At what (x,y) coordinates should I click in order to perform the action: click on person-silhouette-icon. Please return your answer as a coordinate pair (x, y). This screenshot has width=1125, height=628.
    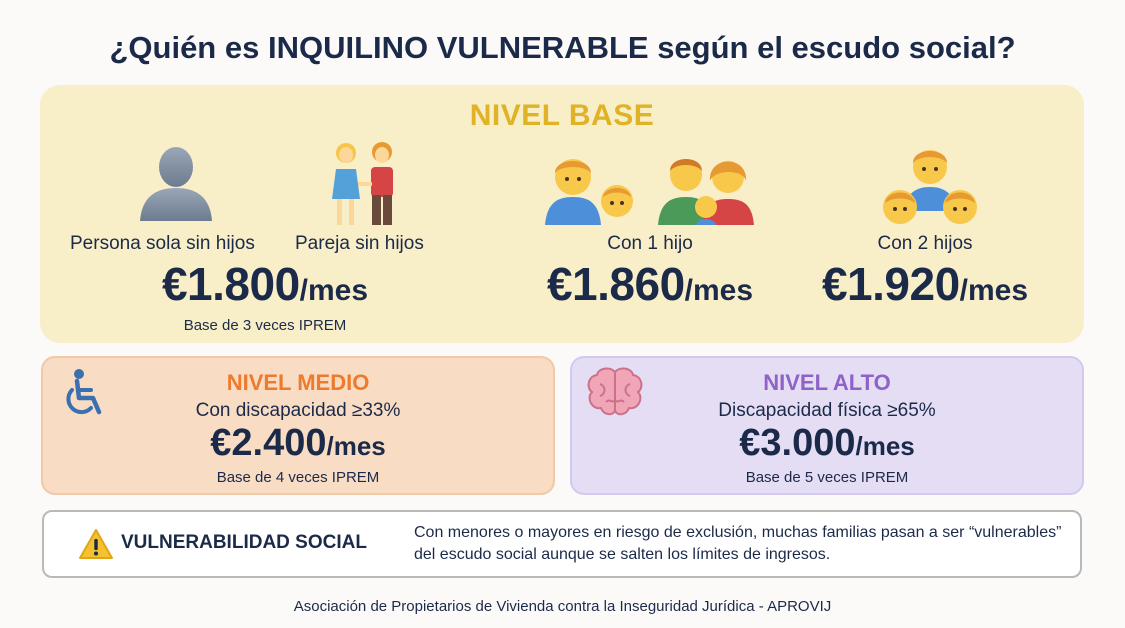
    Looking at the image, I should click on (176, 184).